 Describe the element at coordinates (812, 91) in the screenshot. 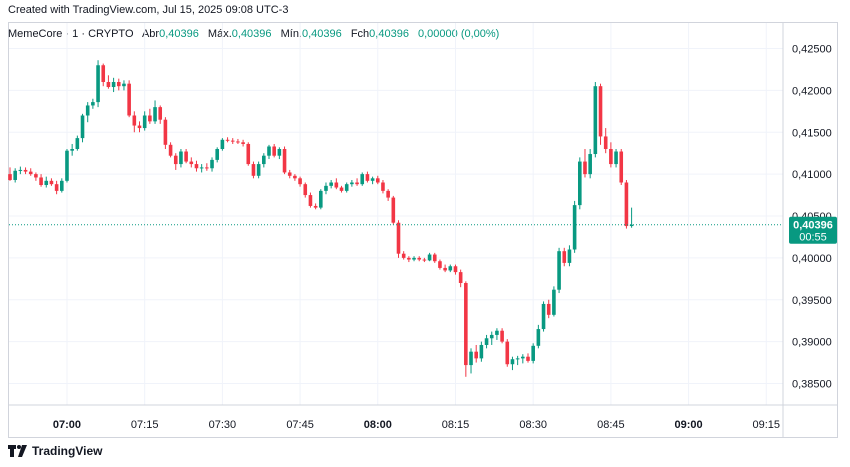

I see `y-tick-label: 0,42000` at that location.